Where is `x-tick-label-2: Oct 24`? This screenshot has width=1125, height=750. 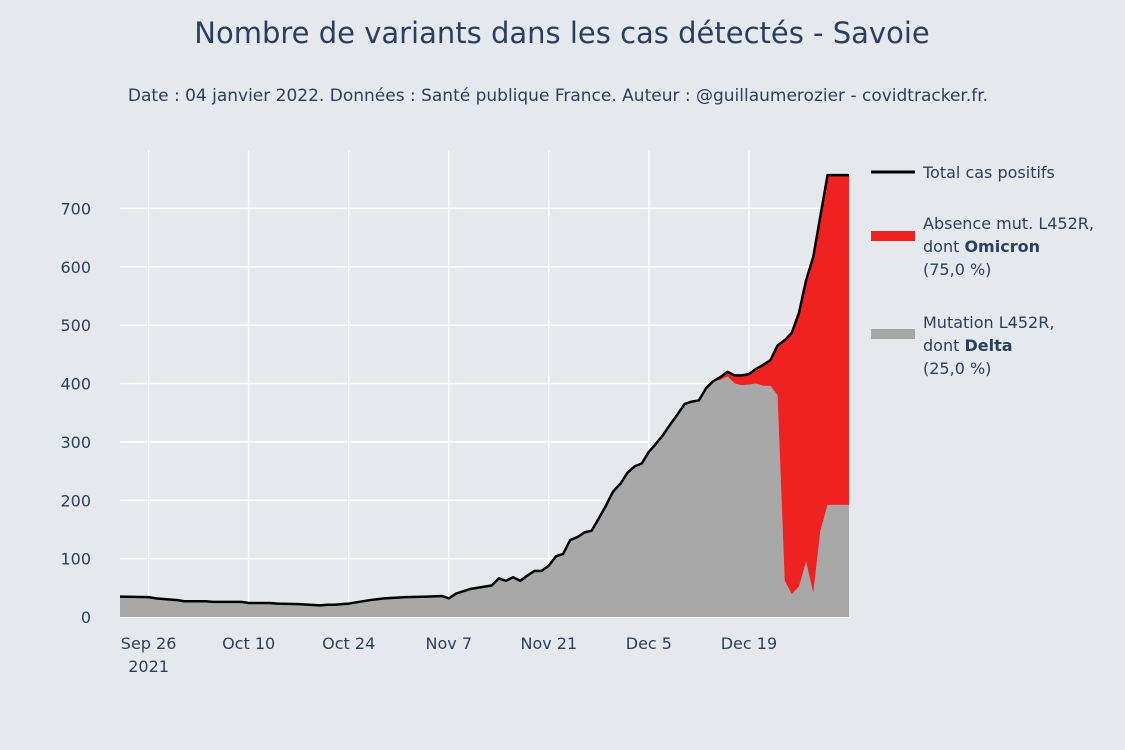 x-tick-label-2: Oct 24 is located at coordinates (348, 643).